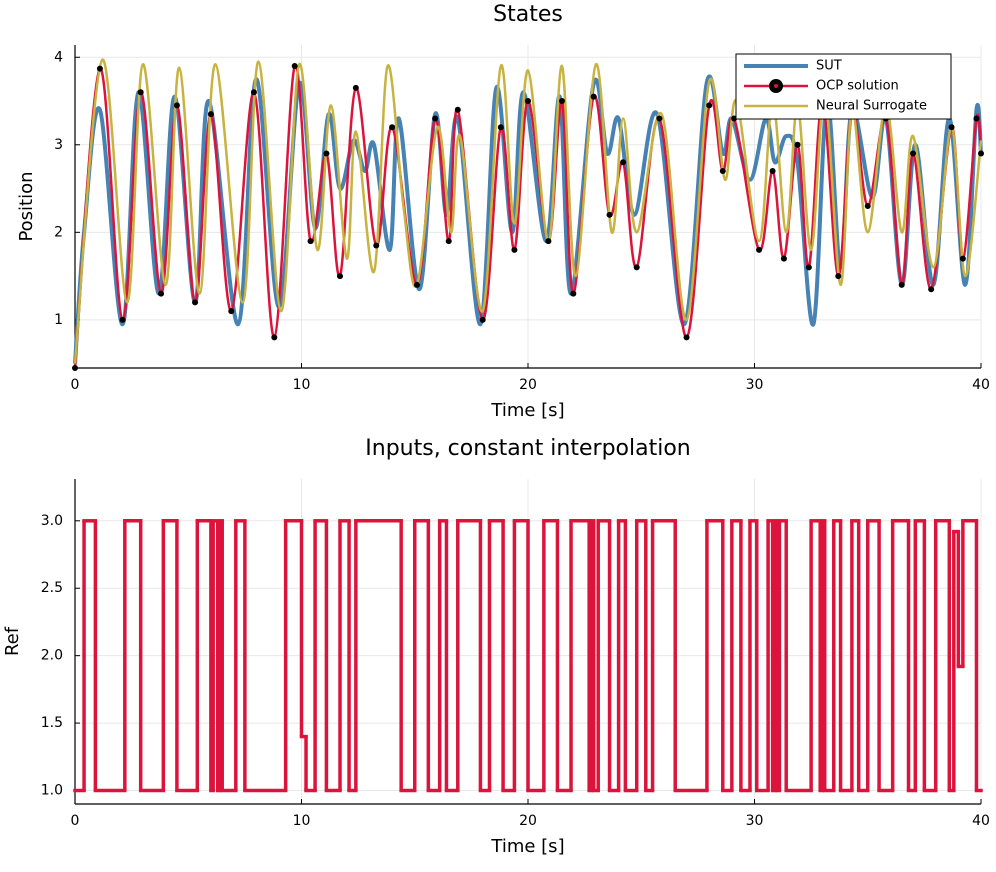 The height and width of the screenshot is (872, 996). I want to click on y-tick-label: 1.0, so click(52, 791).